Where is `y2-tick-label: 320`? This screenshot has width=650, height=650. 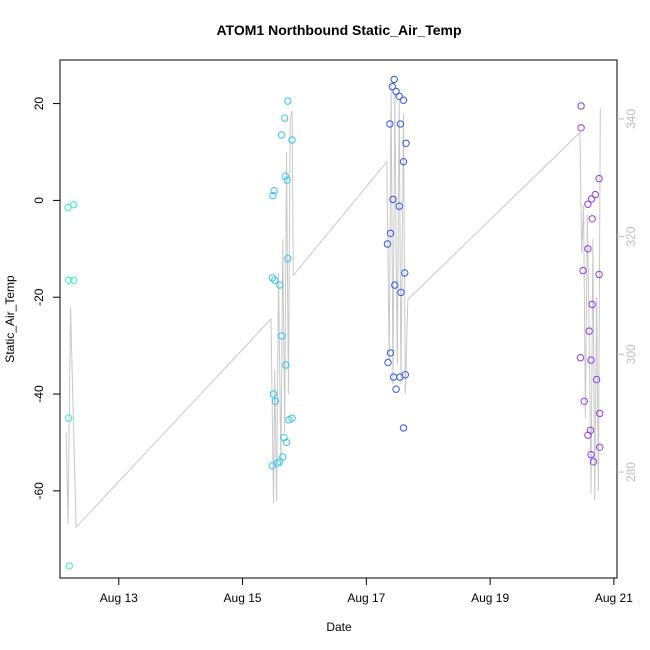
y2-tick-label: 320 is located at coordinates (631, 236).